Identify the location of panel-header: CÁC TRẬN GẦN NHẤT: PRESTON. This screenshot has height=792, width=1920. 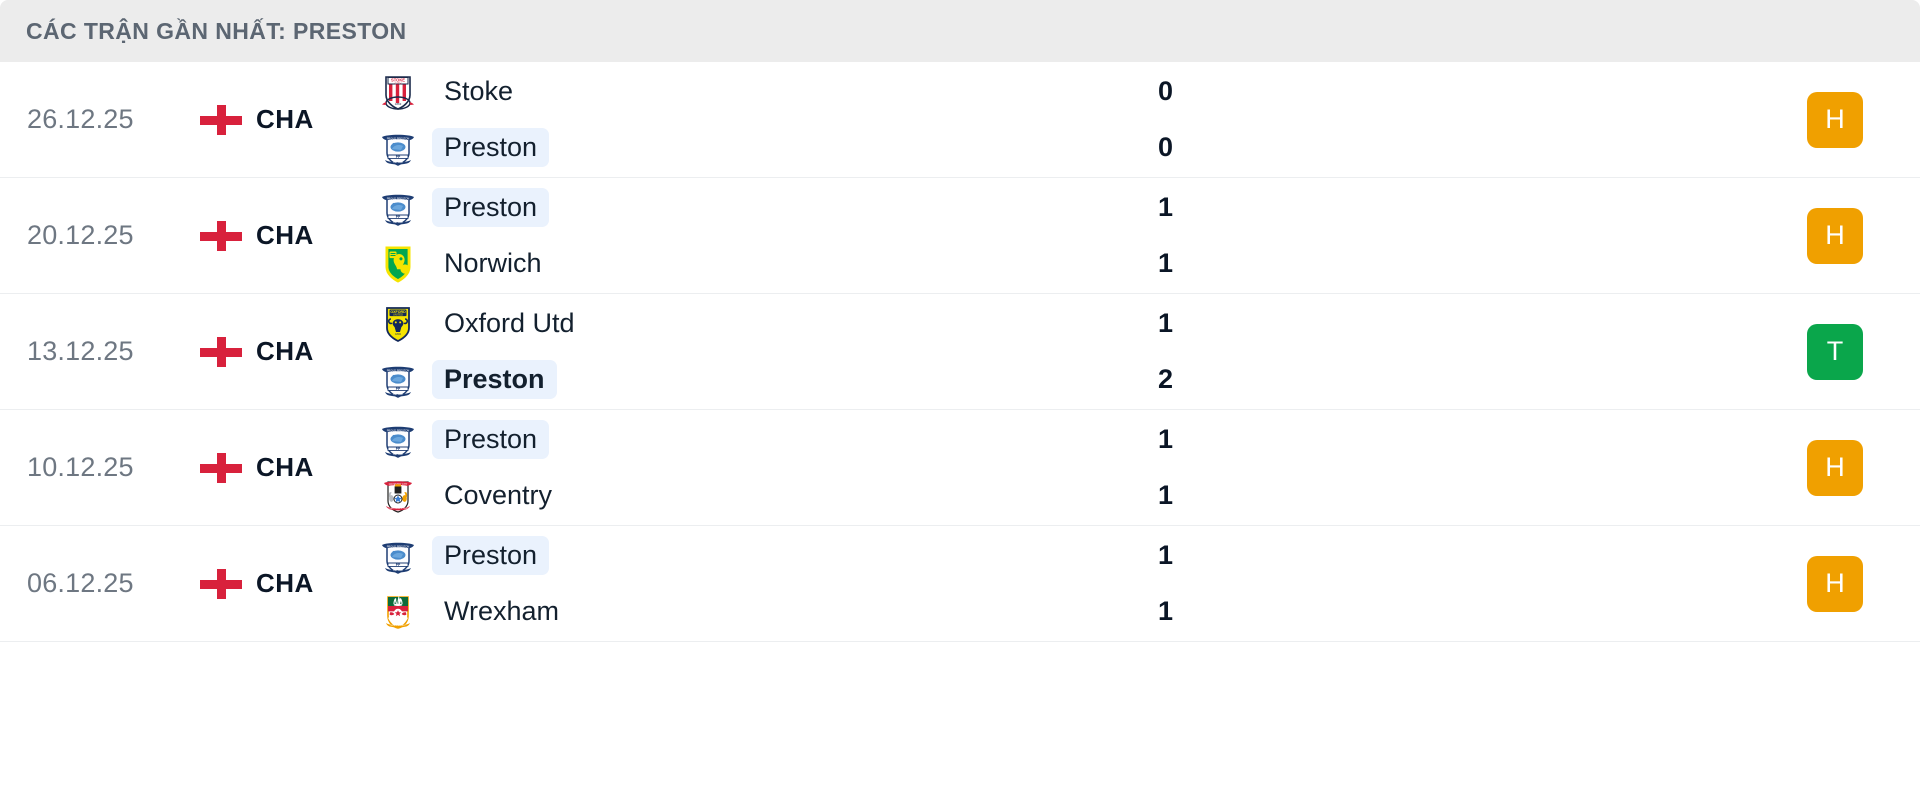
(960, 31).